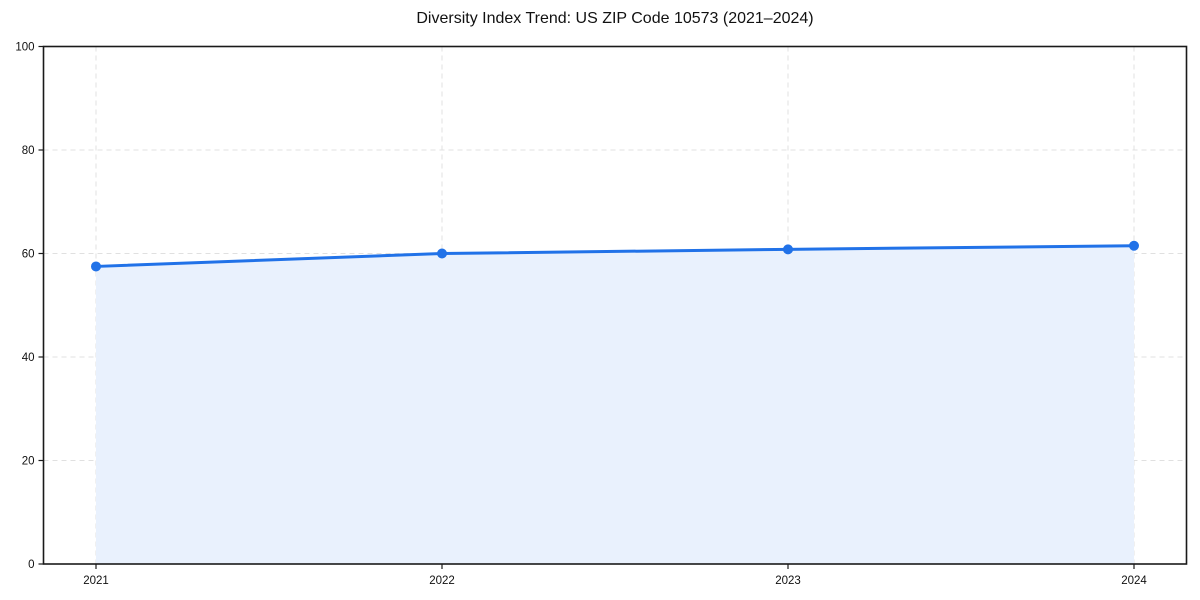 The image size is (1200, 600). Describe the element at coordinates (28, 358) in the screenshot. I see `y-tick-label: 40` at that location.